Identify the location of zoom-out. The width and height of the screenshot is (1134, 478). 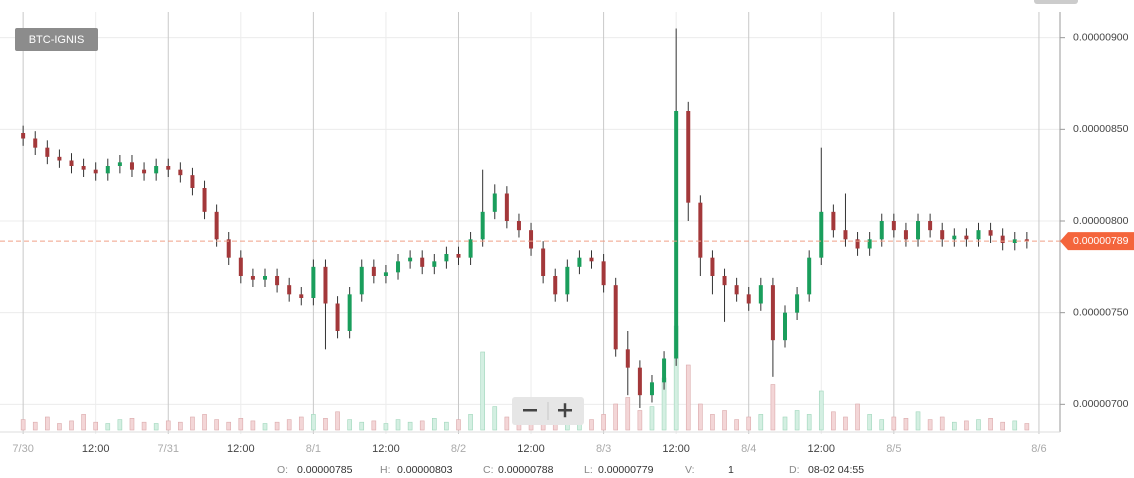
(530, 410).